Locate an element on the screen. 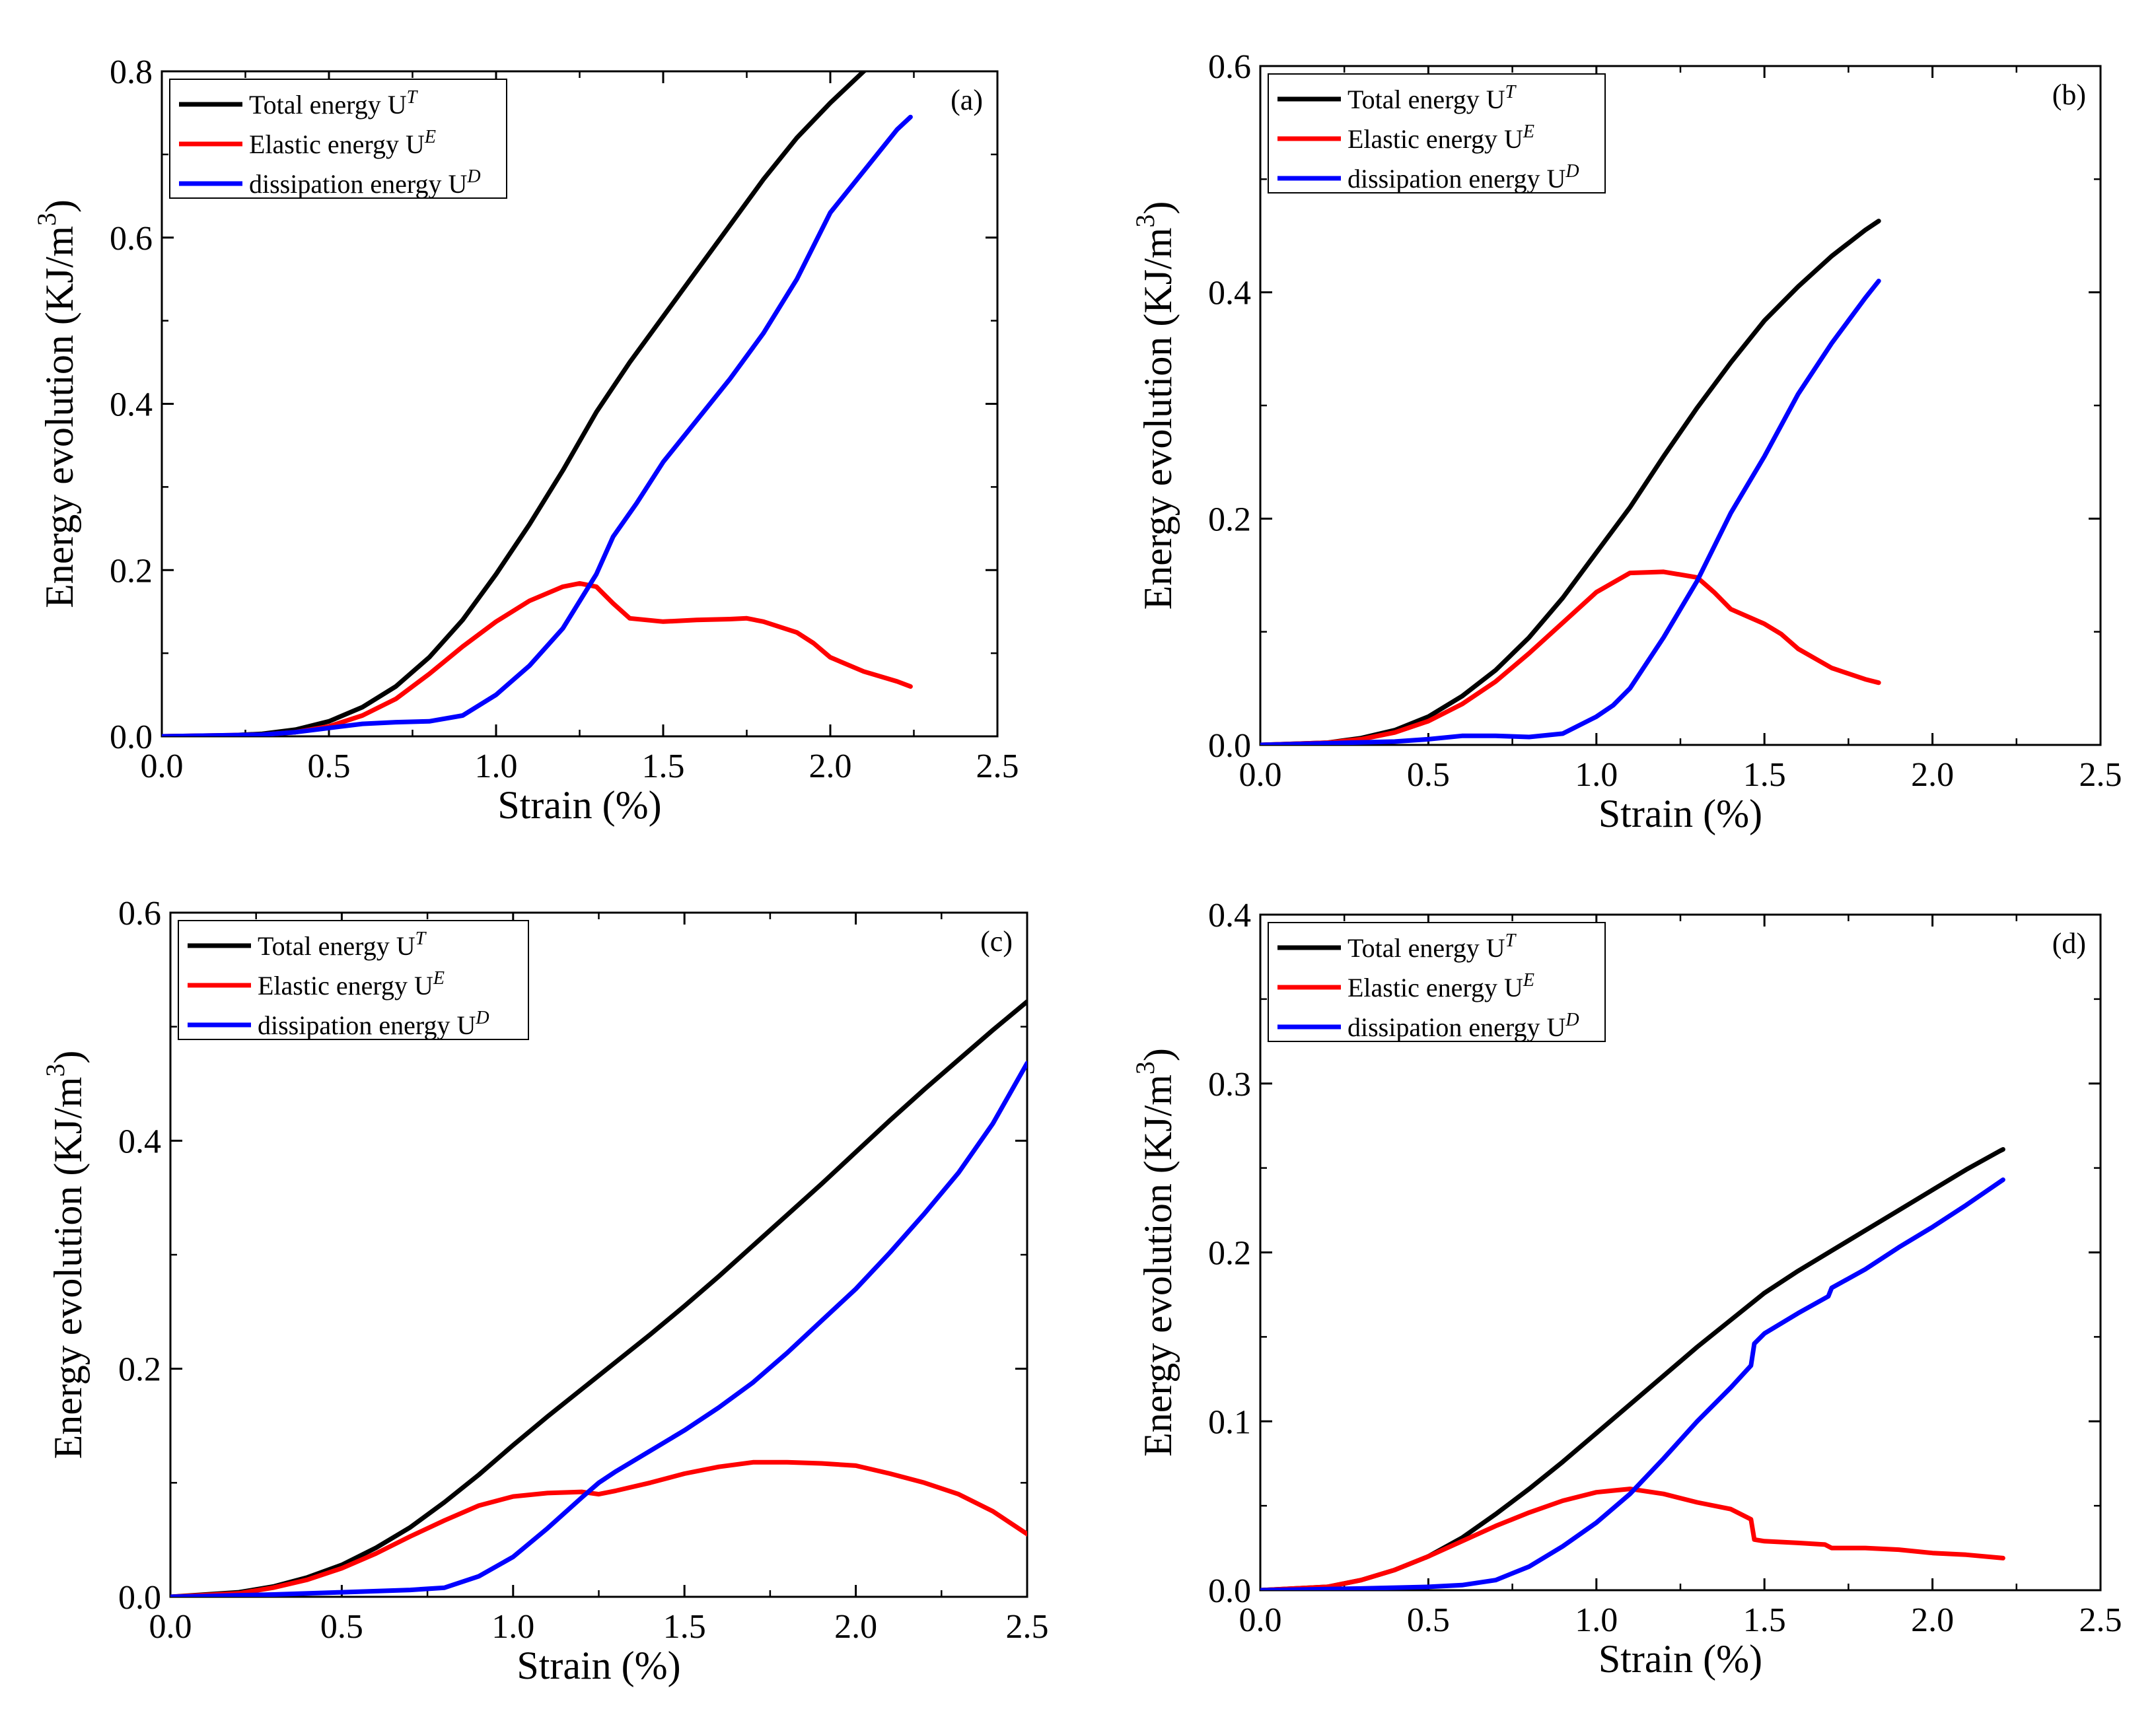 The height and width of the screenshot is (1717, 2156). y-tick-label: 0.3 is located at coordinates (1229, 1085).